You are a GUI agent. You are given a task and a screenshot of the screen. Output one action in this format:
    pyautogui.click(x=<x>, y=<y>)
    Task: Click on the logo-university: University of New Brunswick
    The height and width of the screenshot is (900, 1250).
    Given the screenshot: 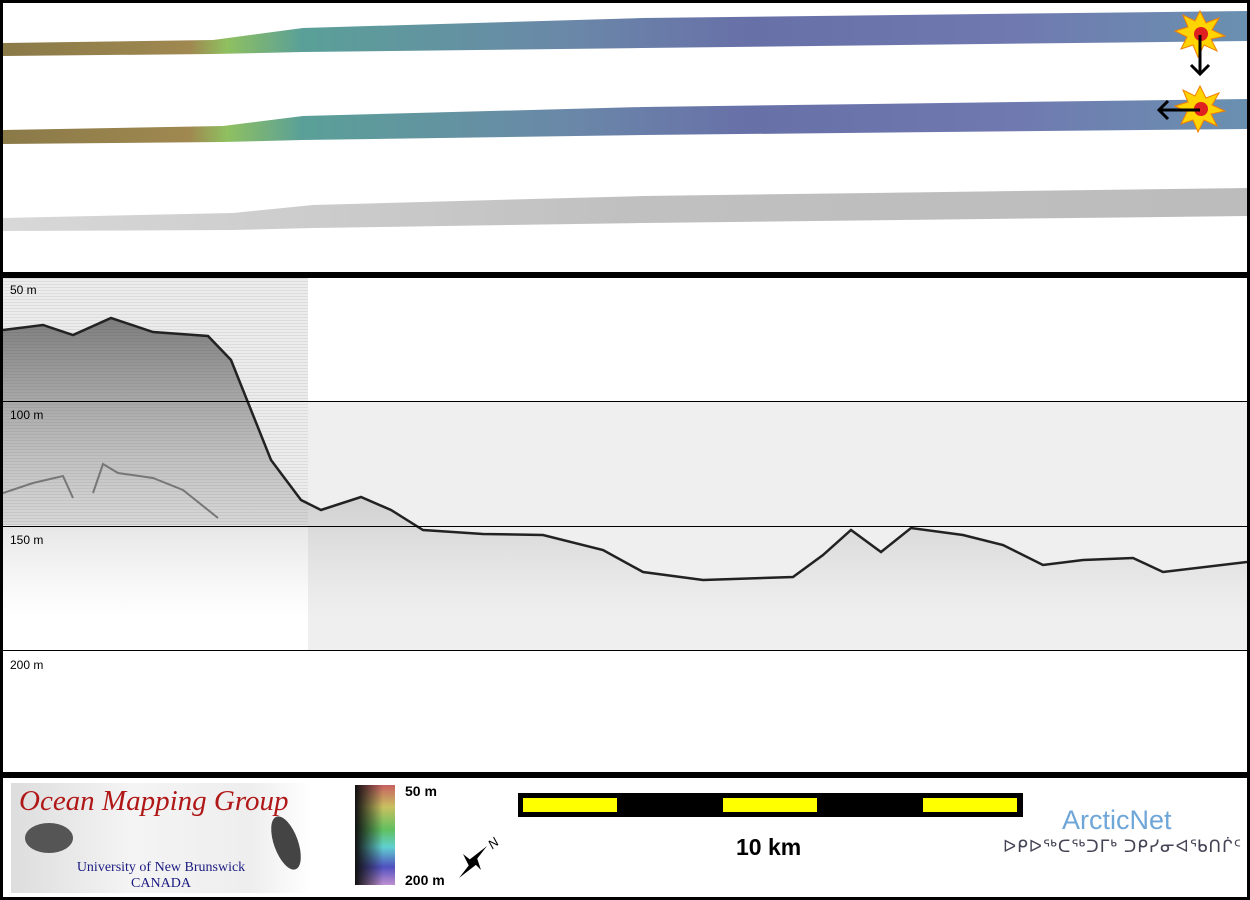 What is the action you would take?
    pyautogui.click(x=161, y=867)
    